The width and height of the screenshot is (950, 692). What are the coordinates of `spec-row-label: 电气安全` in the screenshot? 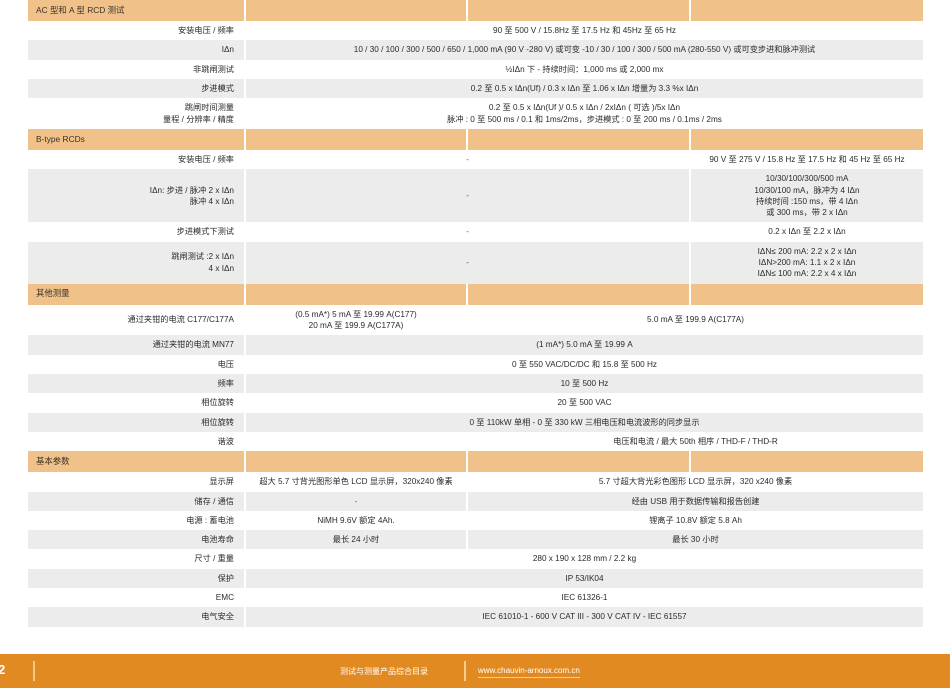 It's located at (136, 617).